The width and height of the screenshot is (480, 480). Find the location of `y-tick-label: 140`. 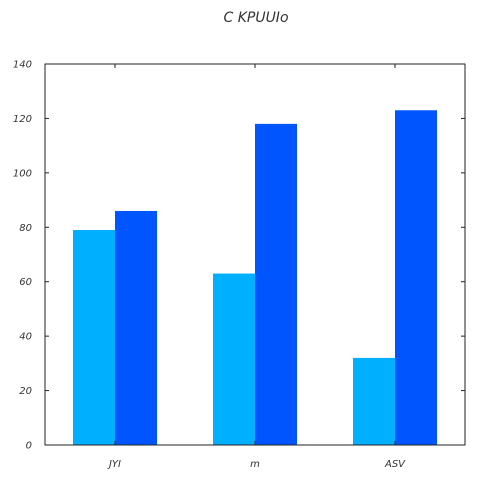

y-tick-label: 140 is located at coordinates (22, 65).